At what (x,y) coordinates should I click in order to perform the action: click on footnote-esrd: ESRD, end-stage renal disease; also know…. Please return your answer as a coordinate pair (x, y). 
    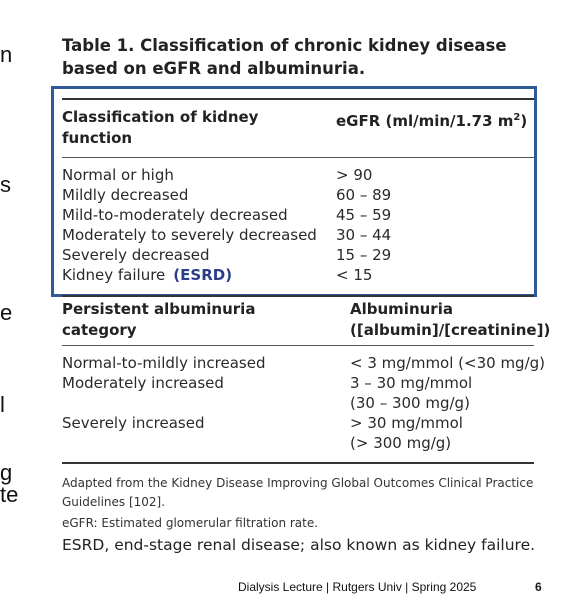
    Looking at the image, I should click on (299, 545).